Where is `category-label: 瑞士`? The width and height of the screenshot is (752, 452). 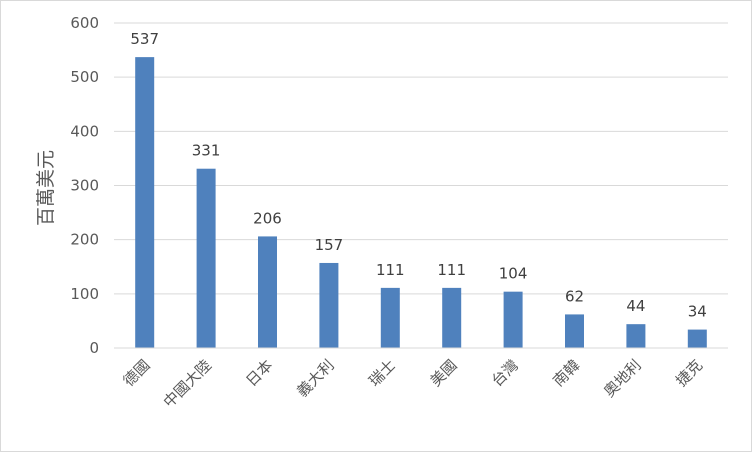
category-label: 瑞士 is located at coordinates (382, 373).